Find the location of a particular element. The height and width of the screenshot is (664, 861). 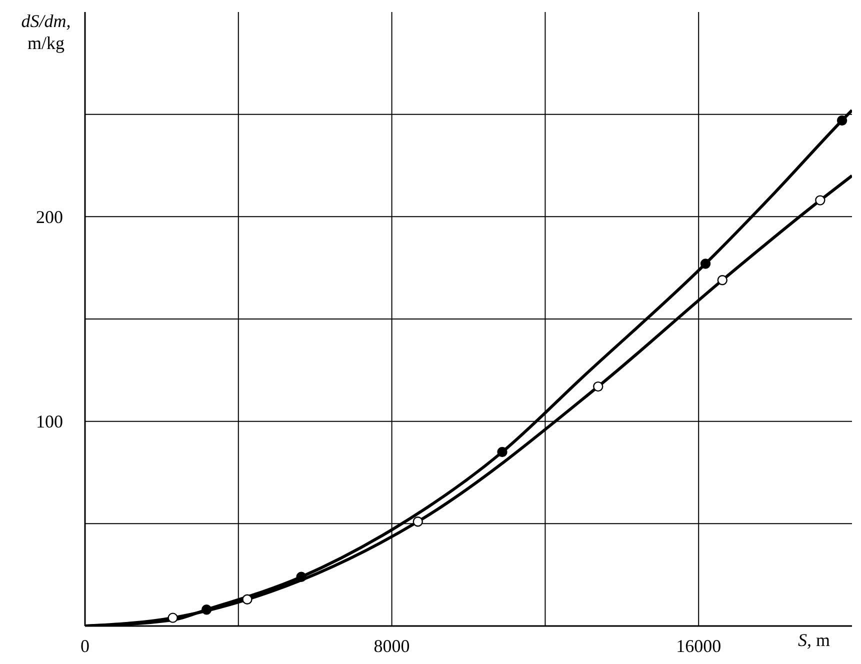

y-axis-title: dS/dm, m/kg is located at coordinates (46, 32).